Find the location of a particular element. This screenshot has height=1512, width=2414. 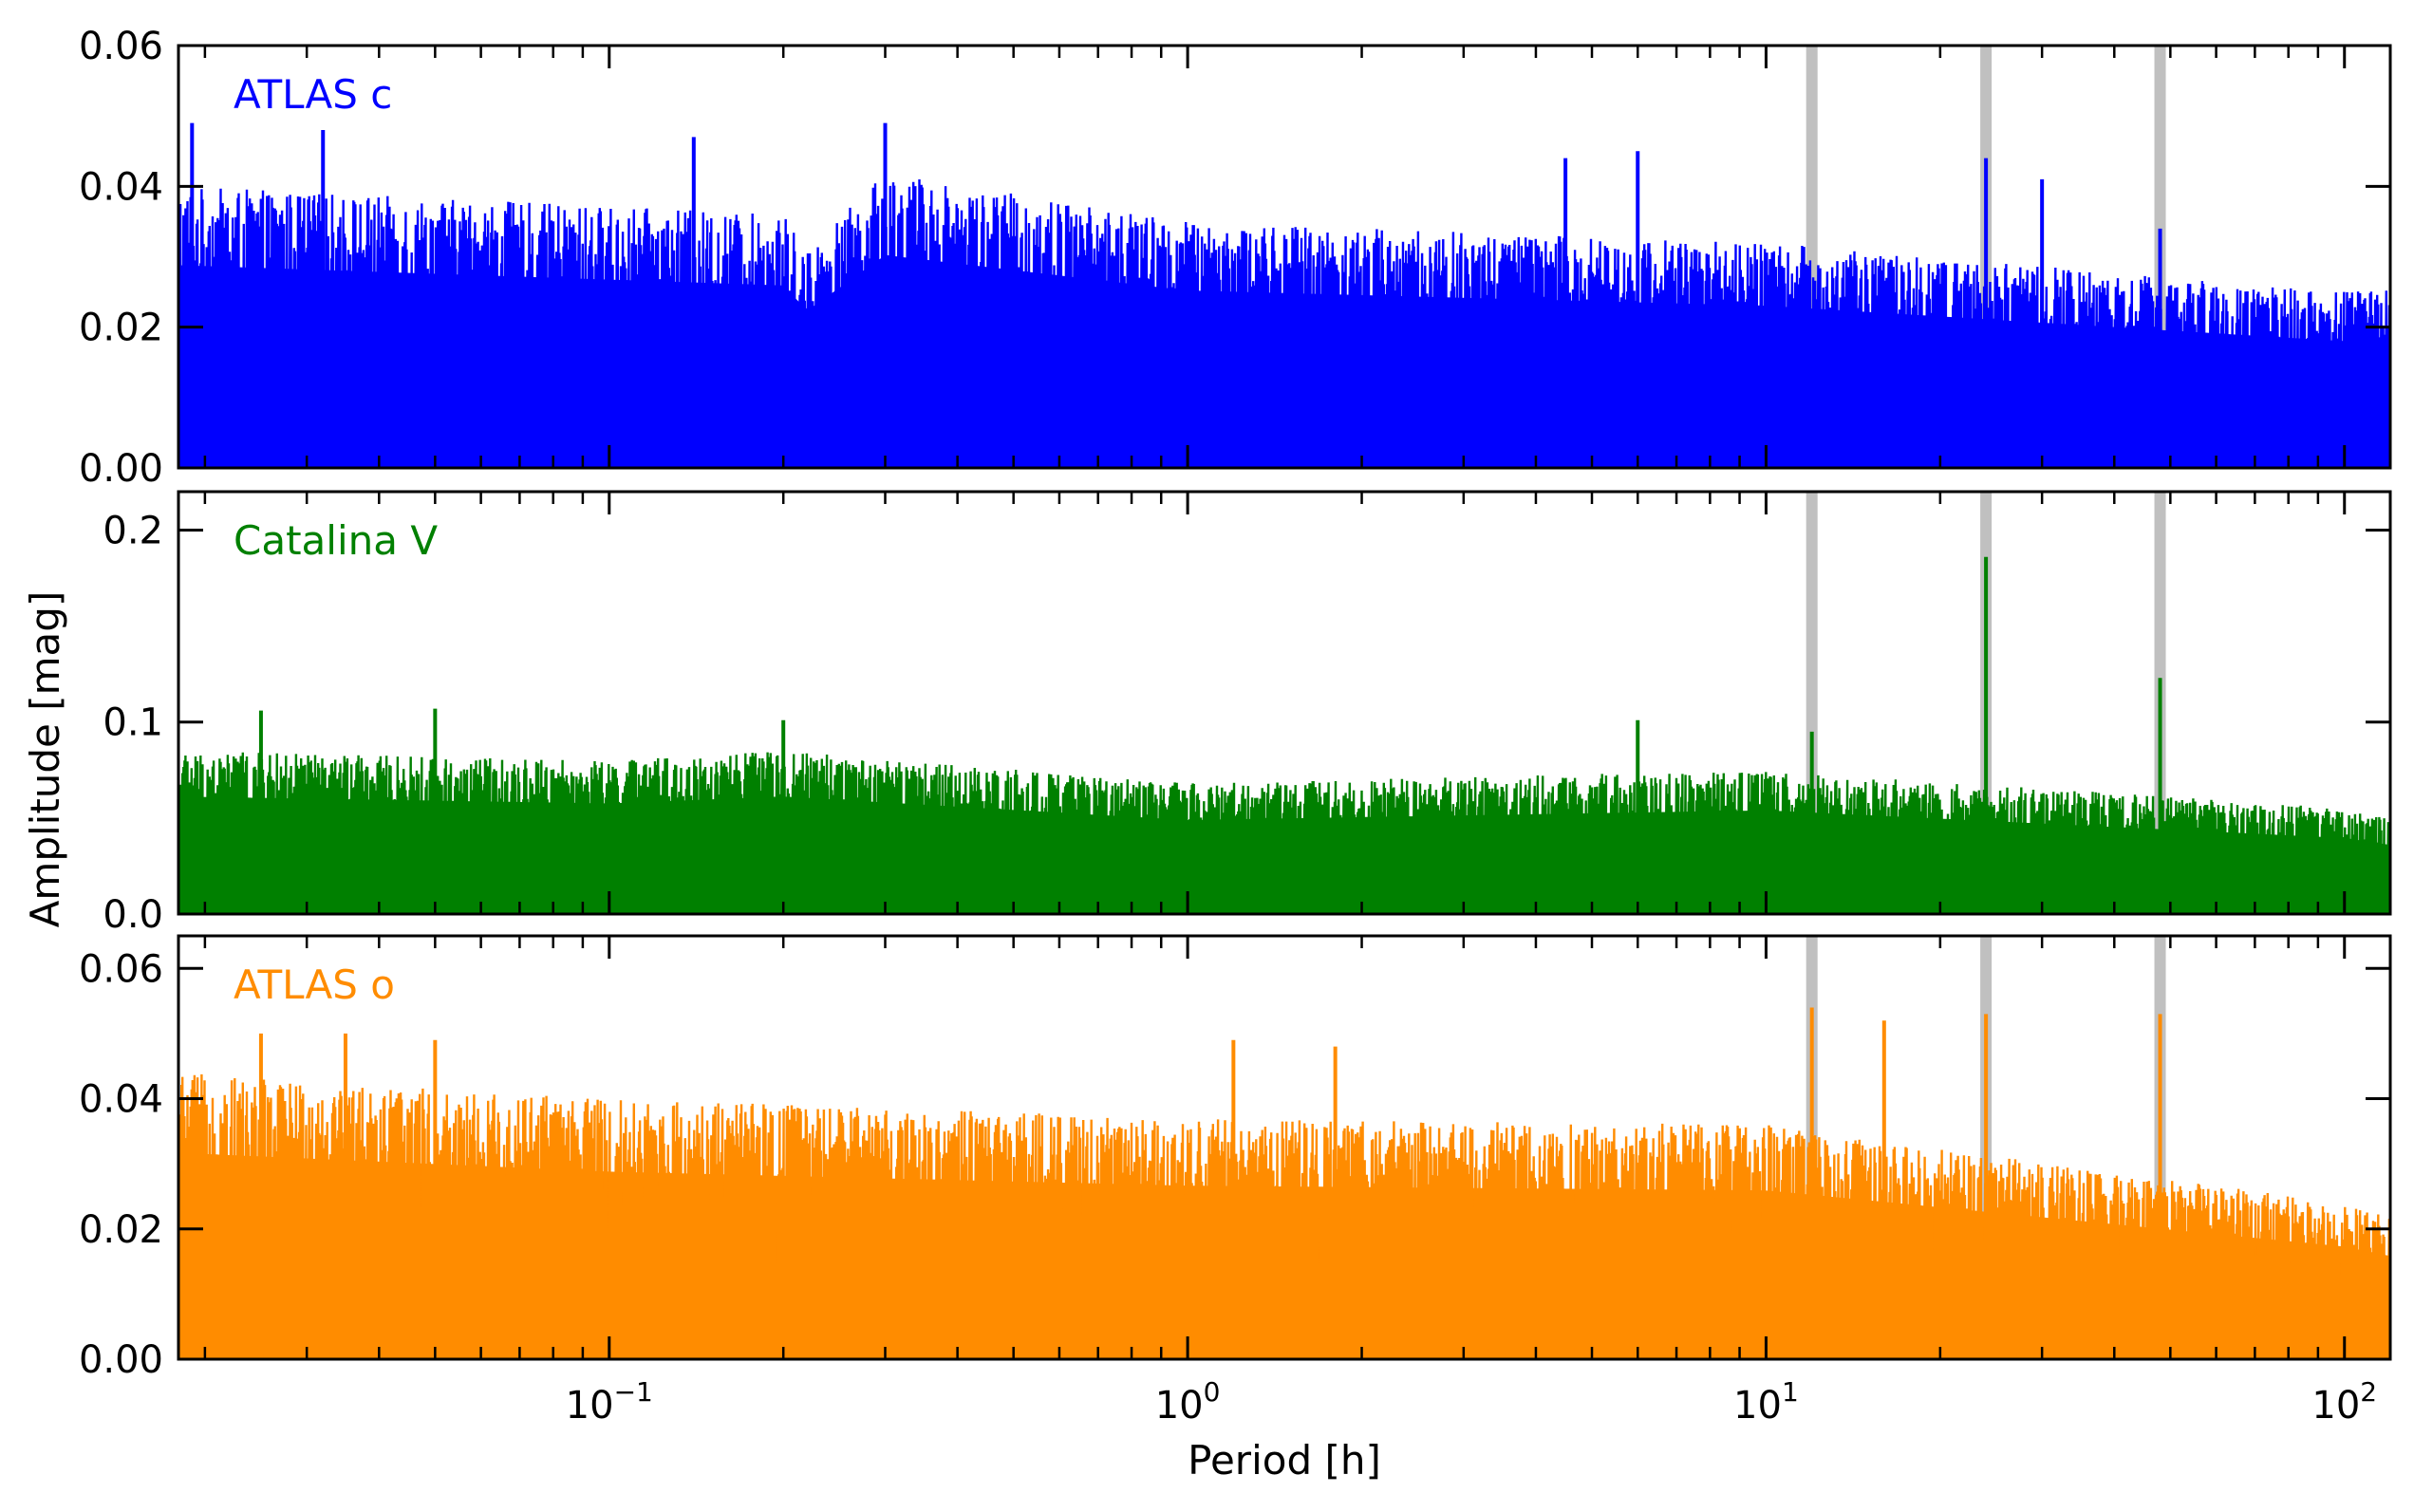

x-tick-label: 10² is located at coordinates (2344, 1402).